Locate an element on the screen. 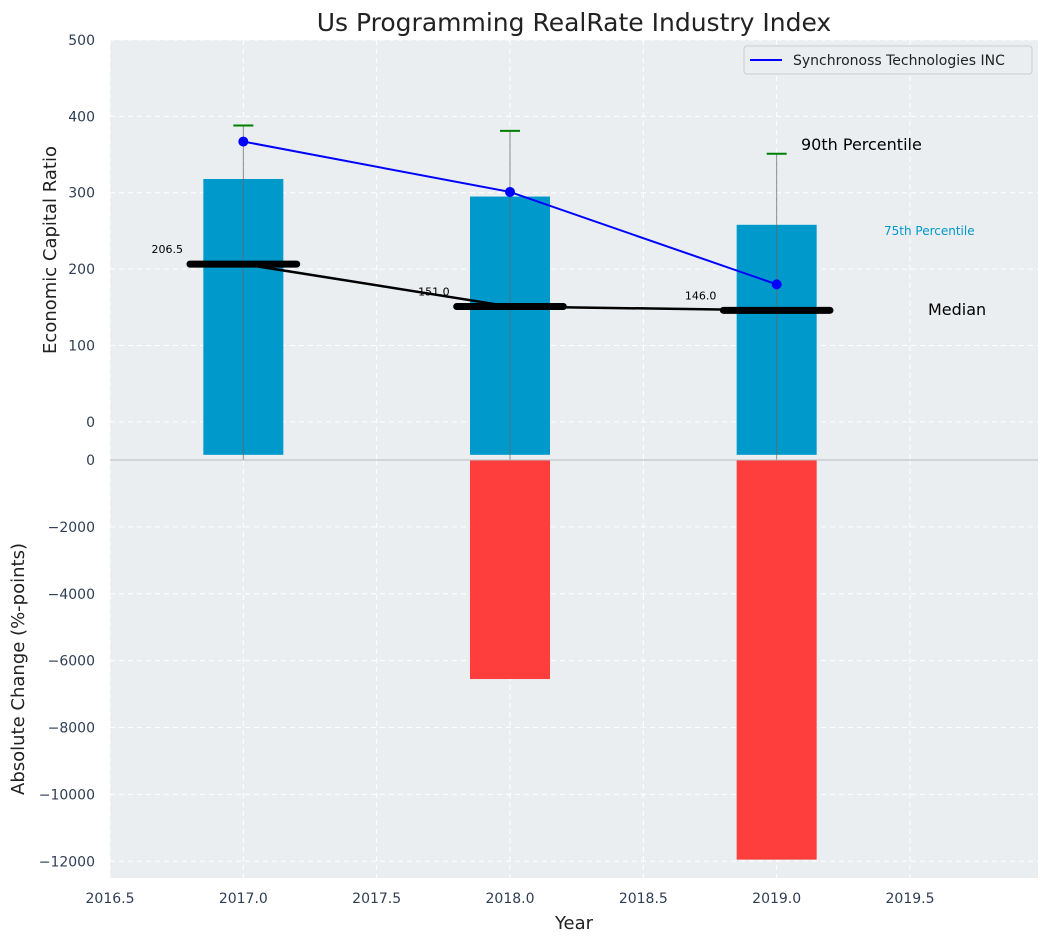 The height and width of the screenshot is (942, 1048). bottom-y-tick-label: −4000 is located at coordinates (71, 595).